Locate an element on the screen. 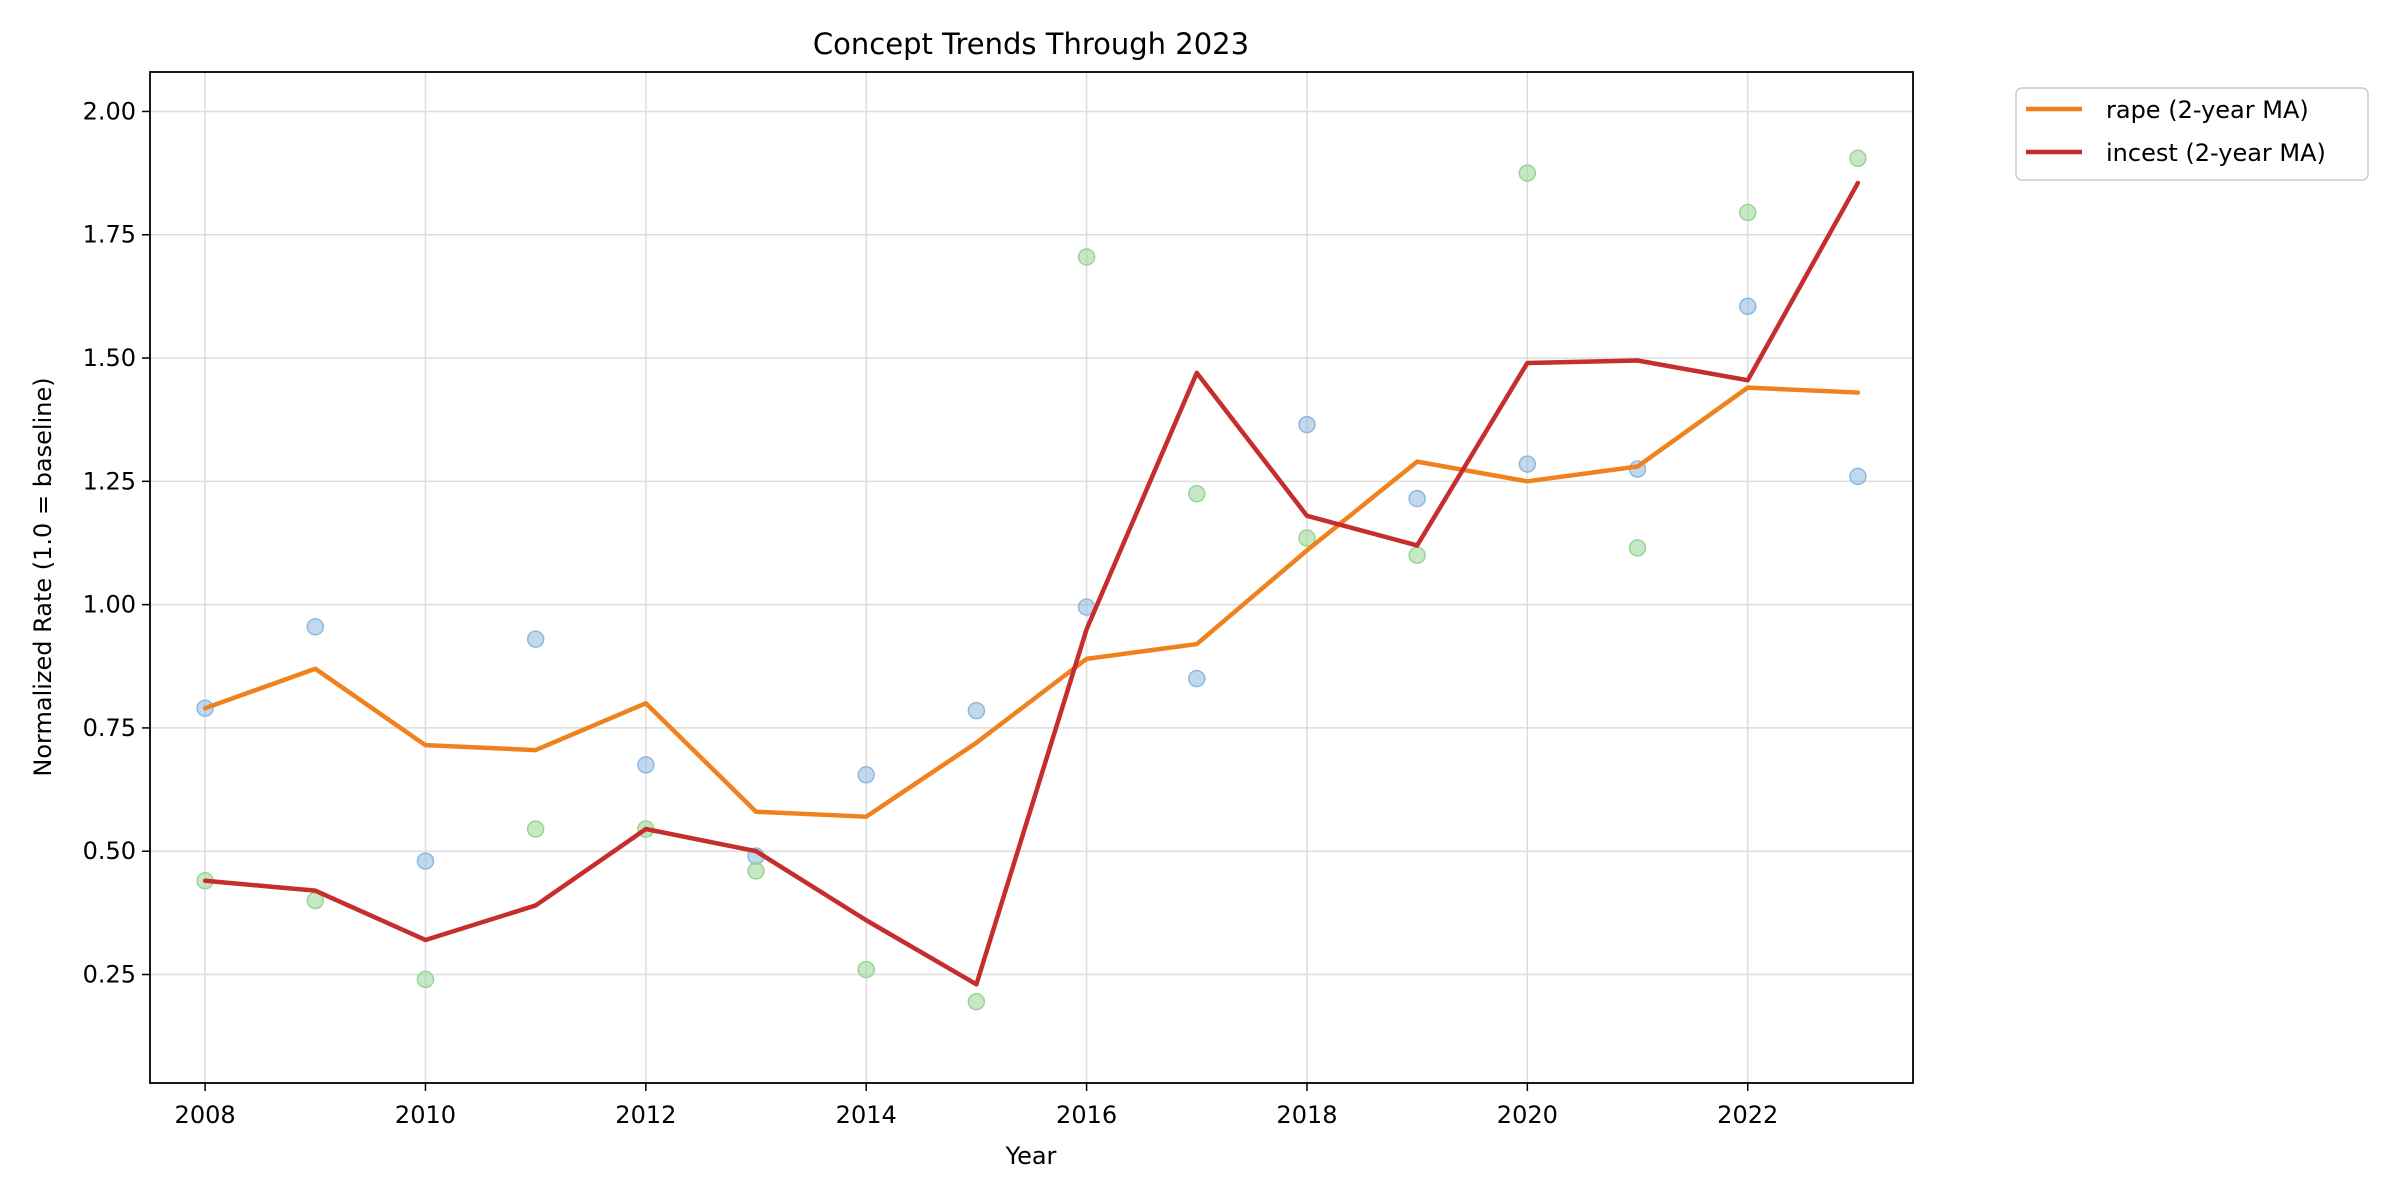 This screenshot has height=1204, width=2400. y-axis-label: Normalized Rate (1.0 = baseline) is located at coordinates (43, 576).